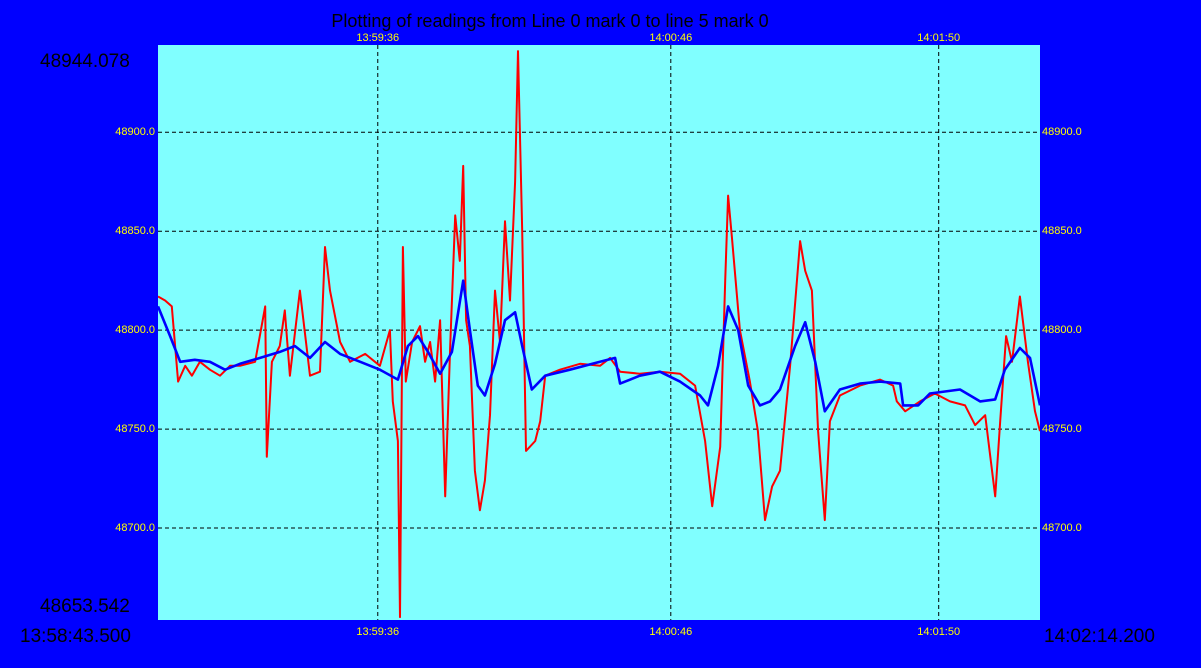 The image size is (1201, 668). What do you see at coordinates (85, 61) in the screenshot?
I see `y-max-label: 48944.078` at bounding box center [85, 61].